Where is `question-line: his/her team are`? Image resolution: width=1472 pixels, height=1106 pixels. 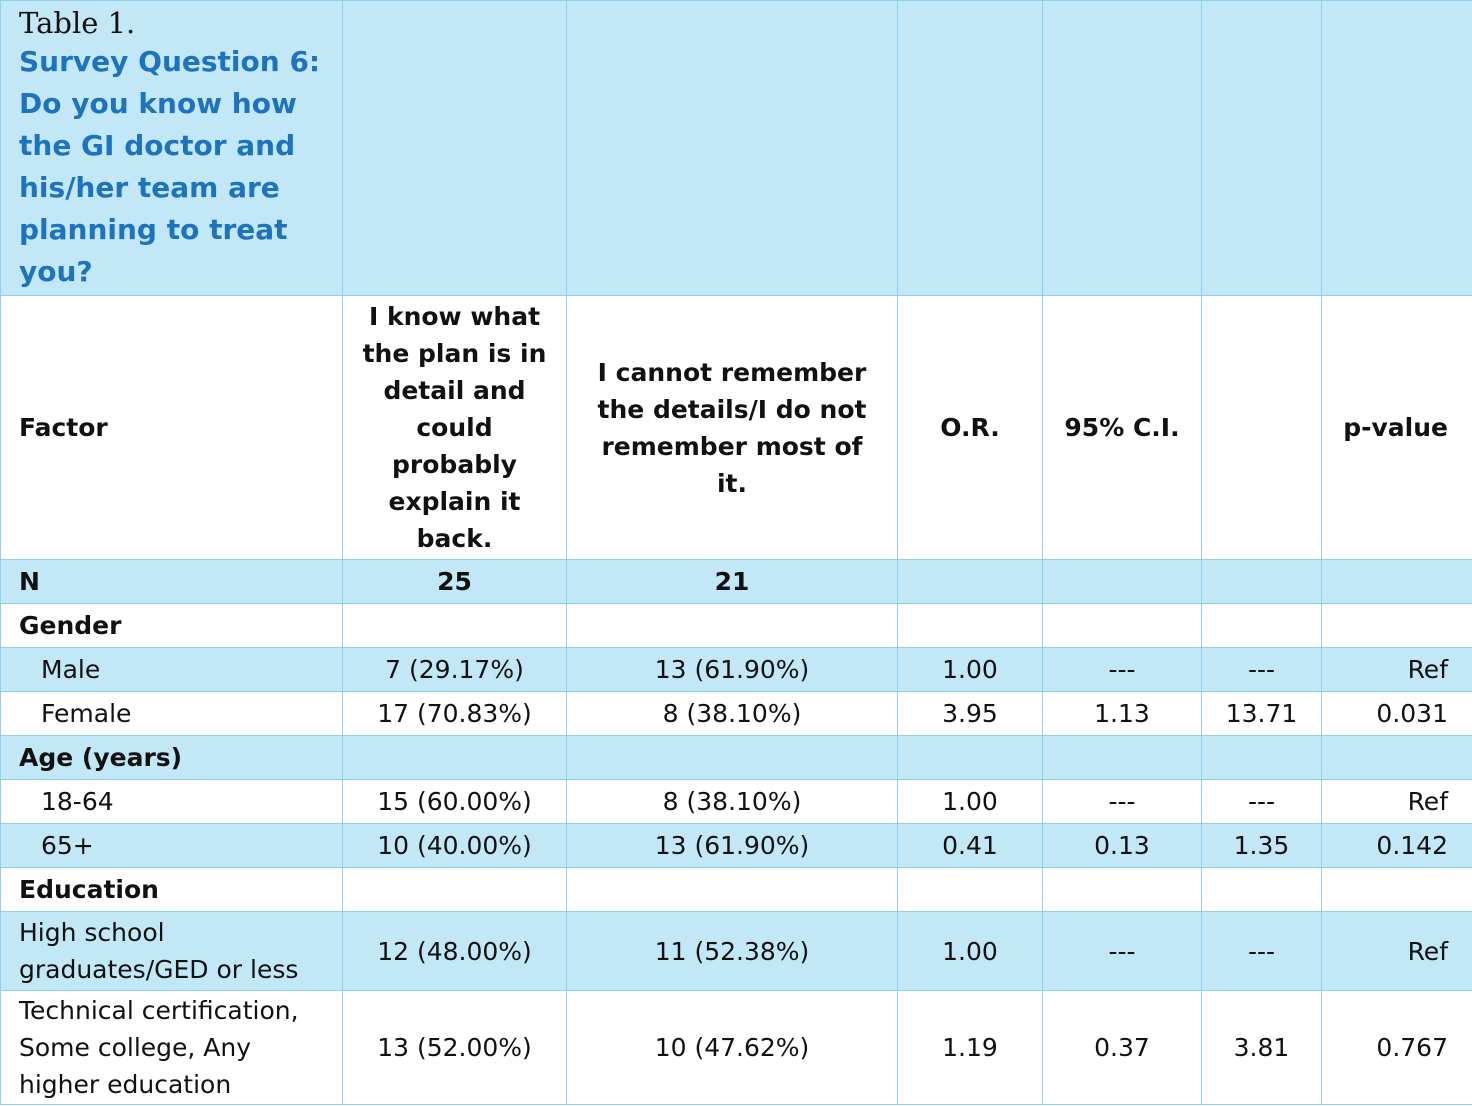
question-line: his/her team are is located at coordinates (149, 187).